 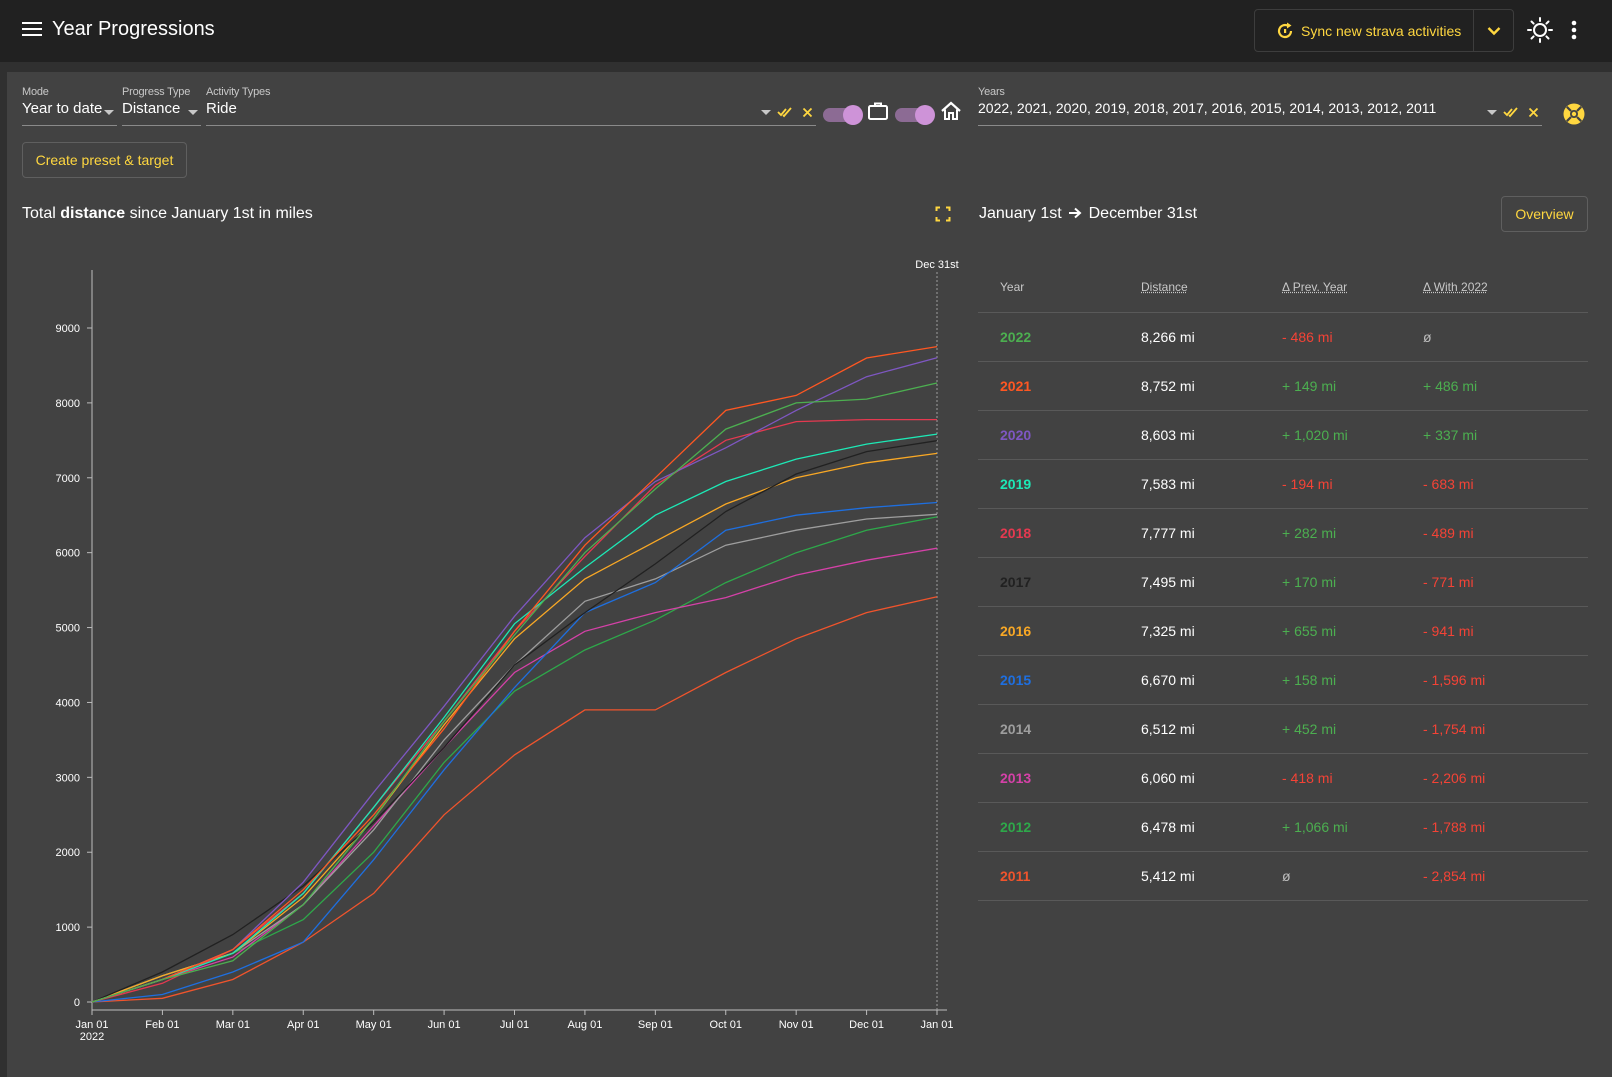 What do you see at coordinates (156, 92) in the screenshot?
I see `progress-type-label: Progress Type` at bounding box center [156, 92].